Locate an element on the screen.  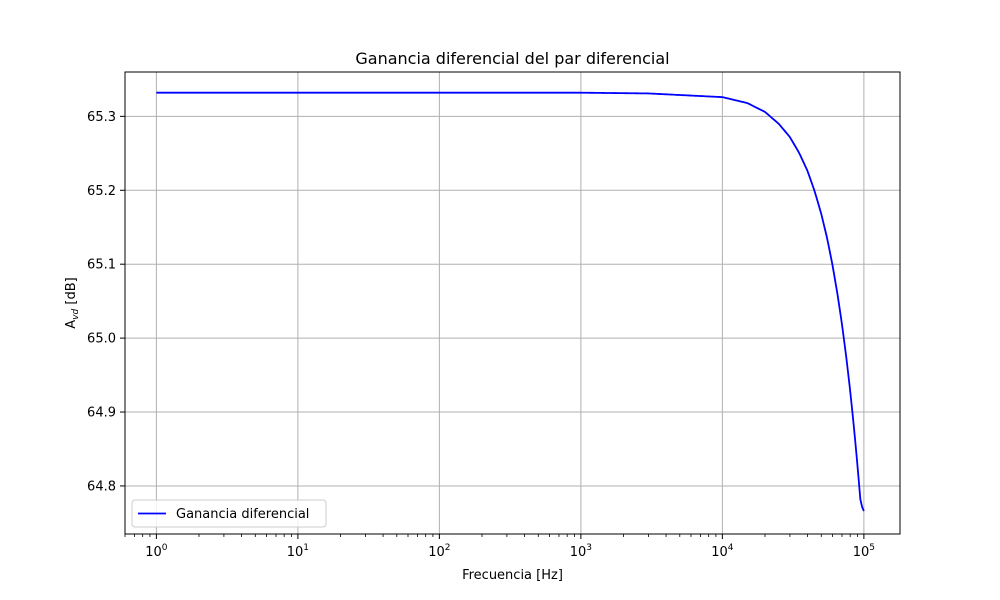
y-axis-title-unit: [dB] is located at coordinates (71, 292).